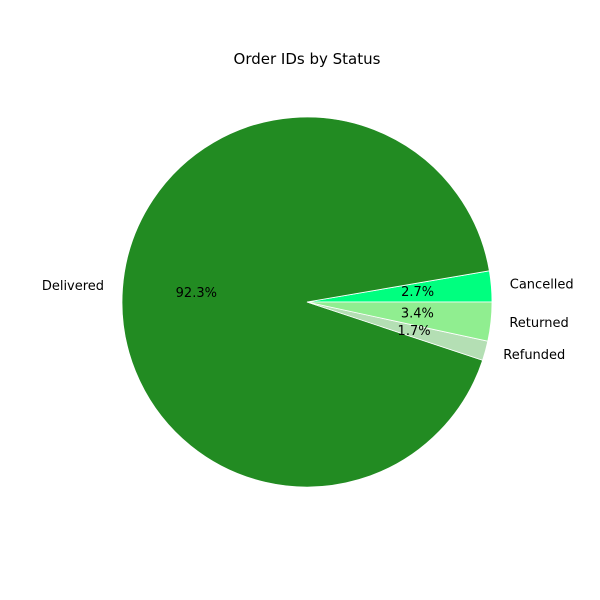 Image resolution: width=600 pixels, height=600 pixels. Describe the element at coordinates (196, 293) in the screenshot. I see `slice-pct-delivered: 92.3%` at that location.